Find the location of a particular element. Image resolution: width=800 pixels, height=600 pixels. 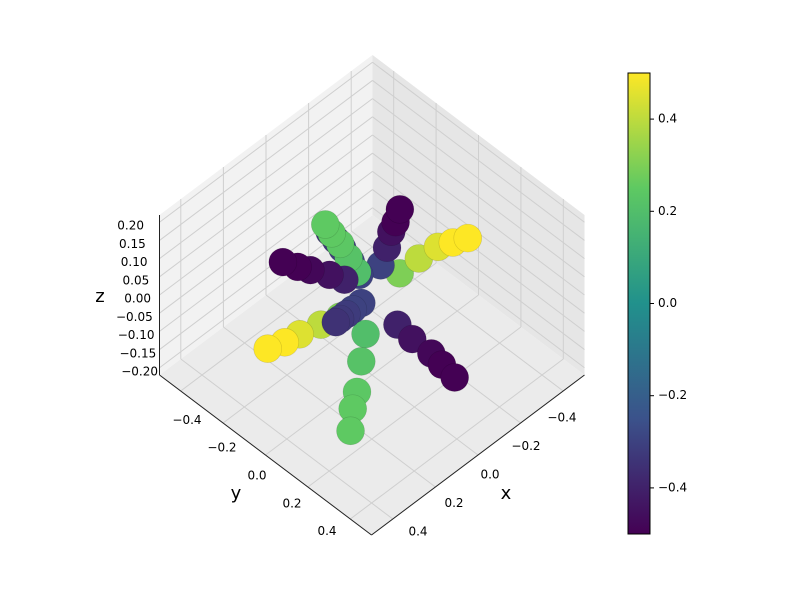

x-axis-line is located at coordinates (478, 455).